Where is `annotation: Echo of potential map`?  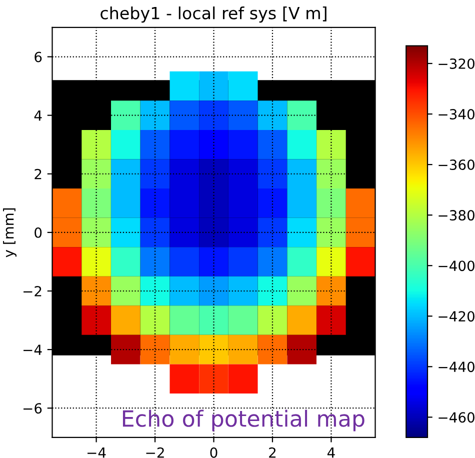 annotation: Echo of potential map is located at coordinates (243, 421).